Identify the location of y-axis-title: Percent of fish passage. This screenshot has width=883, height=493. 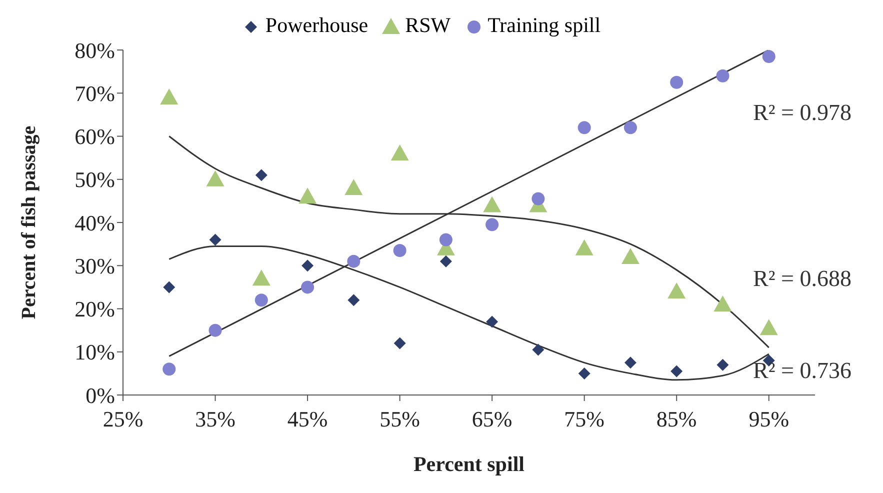
(29, 223).